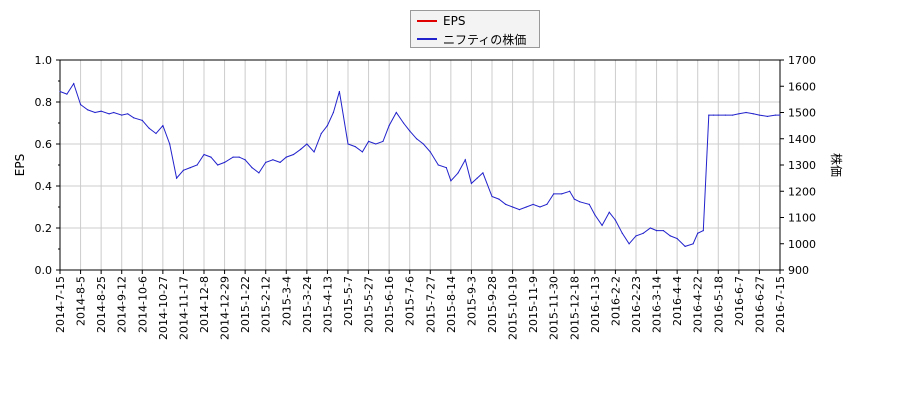 The height and width of the screenshot is (400, 900). Describe the element at coordinates (454, 21) in the screenshot. I see `legend-label-eps: EPS` at that location.